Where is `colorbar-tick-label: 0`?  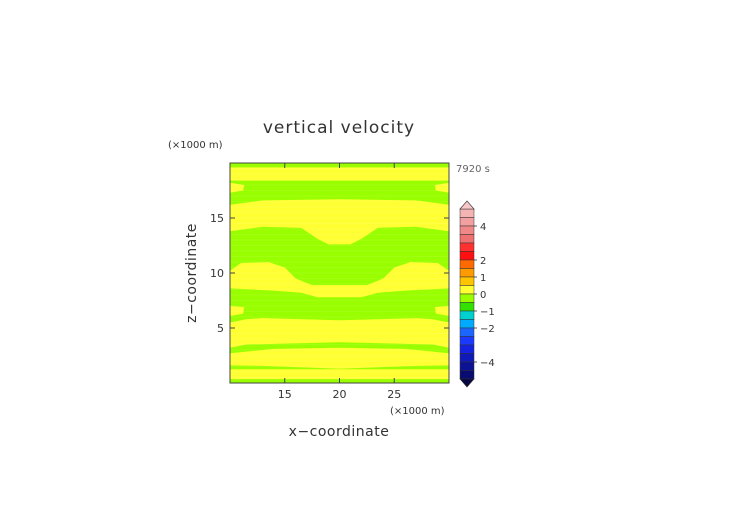
colorbar-tick-label: 0 is located at coordinates (483, 295).